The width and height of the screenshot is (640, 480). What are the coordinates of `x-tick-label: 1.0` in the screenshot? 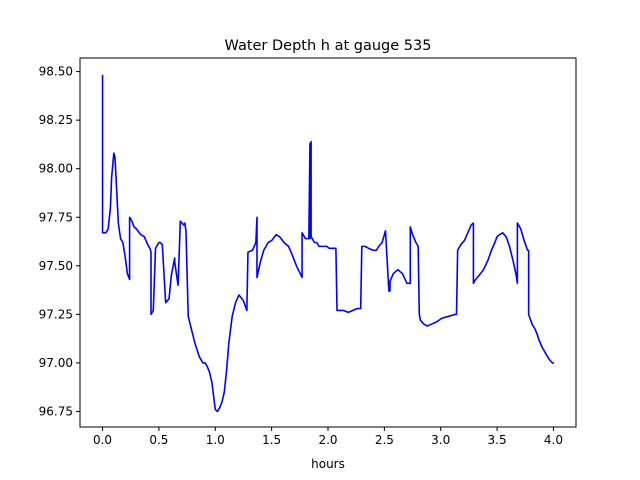 It's located at (215, 440).